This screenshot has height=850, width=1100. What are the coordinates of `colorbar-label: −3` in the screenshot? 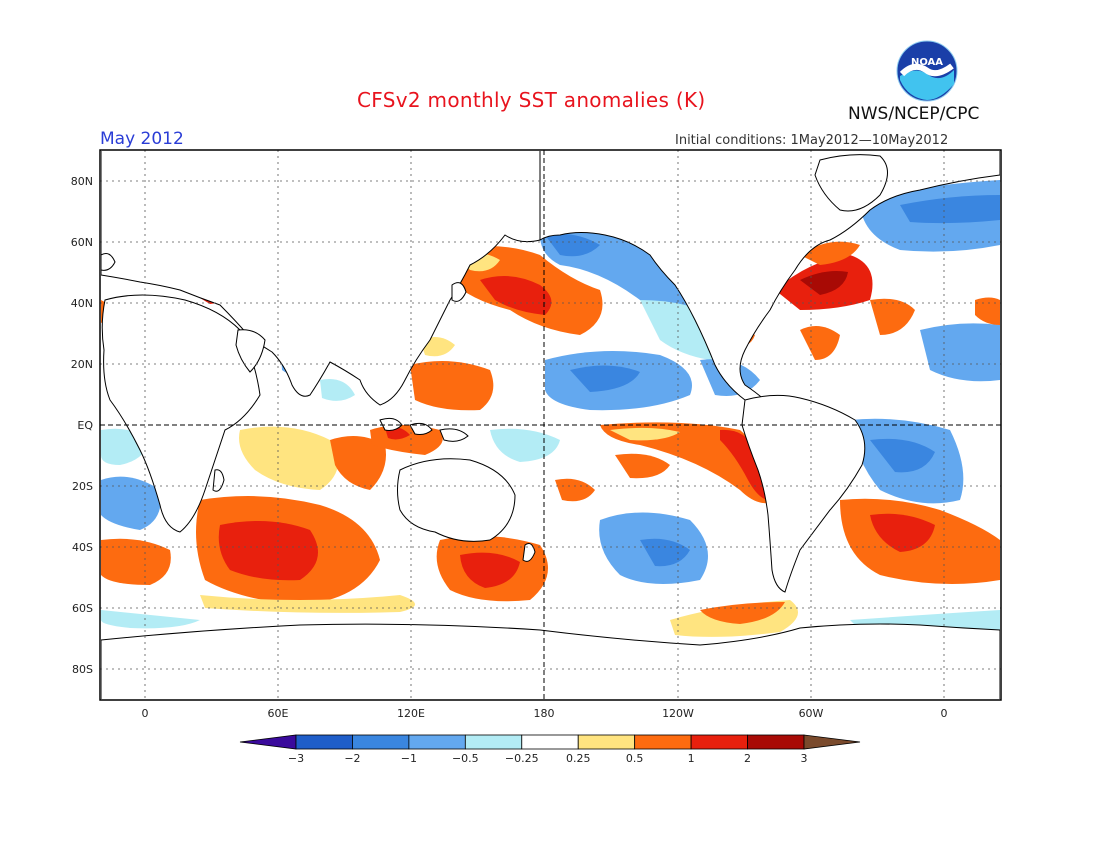 It's located at (296, 758).